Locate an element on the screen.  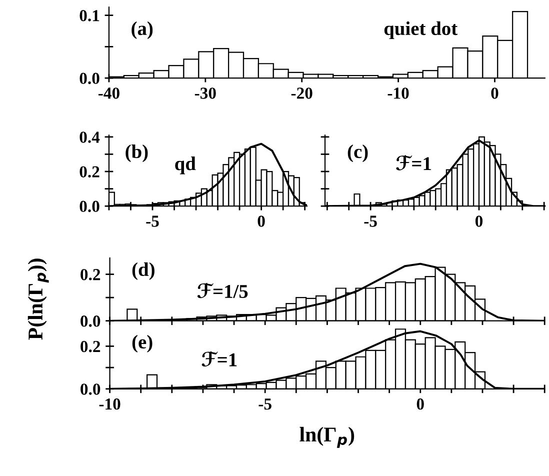
x-tick-label: -40 is located at coordinates (109, 93).